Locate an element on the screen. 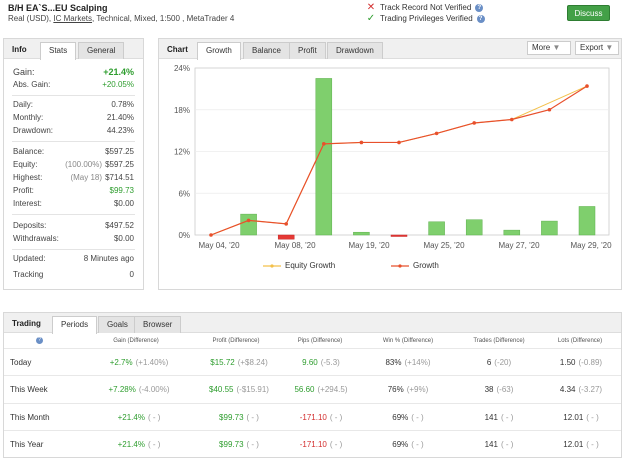  gain-difference: (-4.00%) is located at coordinates (154, 389).